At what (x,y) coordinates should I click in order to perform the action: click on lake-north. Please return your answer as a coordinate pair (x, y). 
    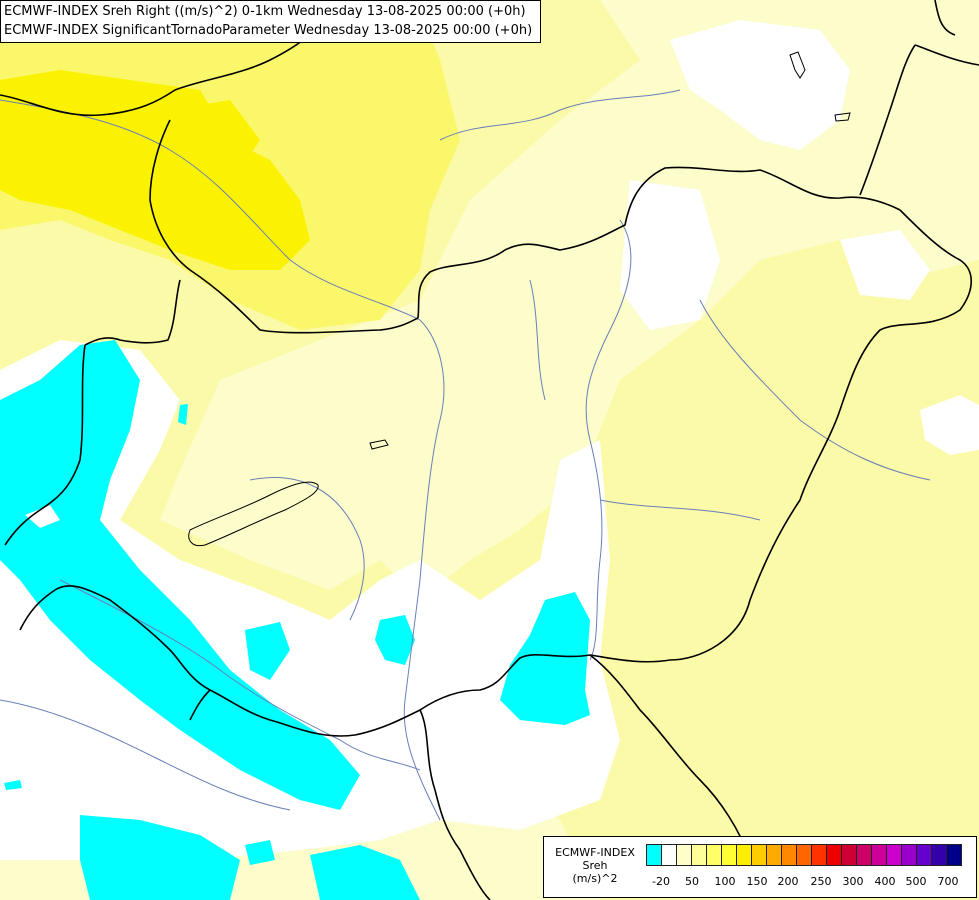
    Looking at the image, I should click on (797, 65).